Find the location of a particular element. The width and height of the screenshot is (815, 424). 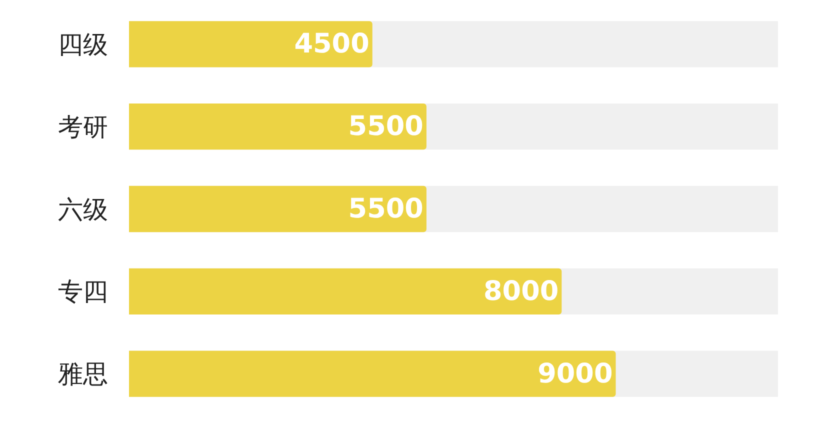

y-tick-label: 四级 is located at coordinates (83, 44).